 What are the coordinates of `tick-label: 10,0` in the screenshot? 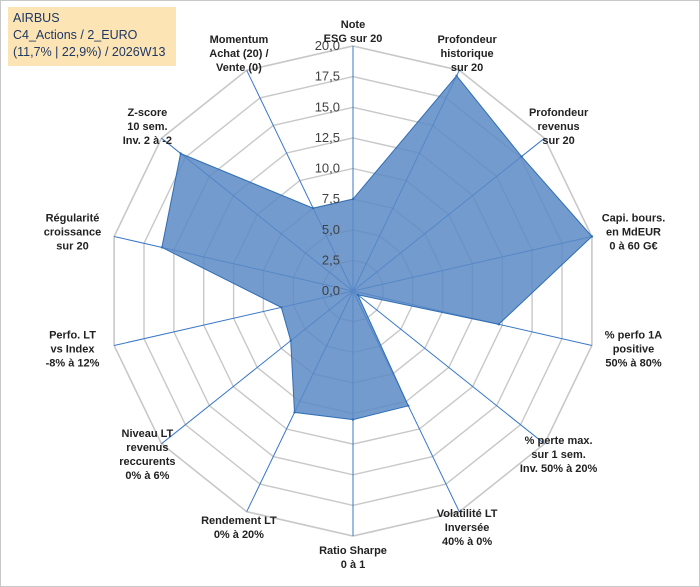 It's located at (327, 168).